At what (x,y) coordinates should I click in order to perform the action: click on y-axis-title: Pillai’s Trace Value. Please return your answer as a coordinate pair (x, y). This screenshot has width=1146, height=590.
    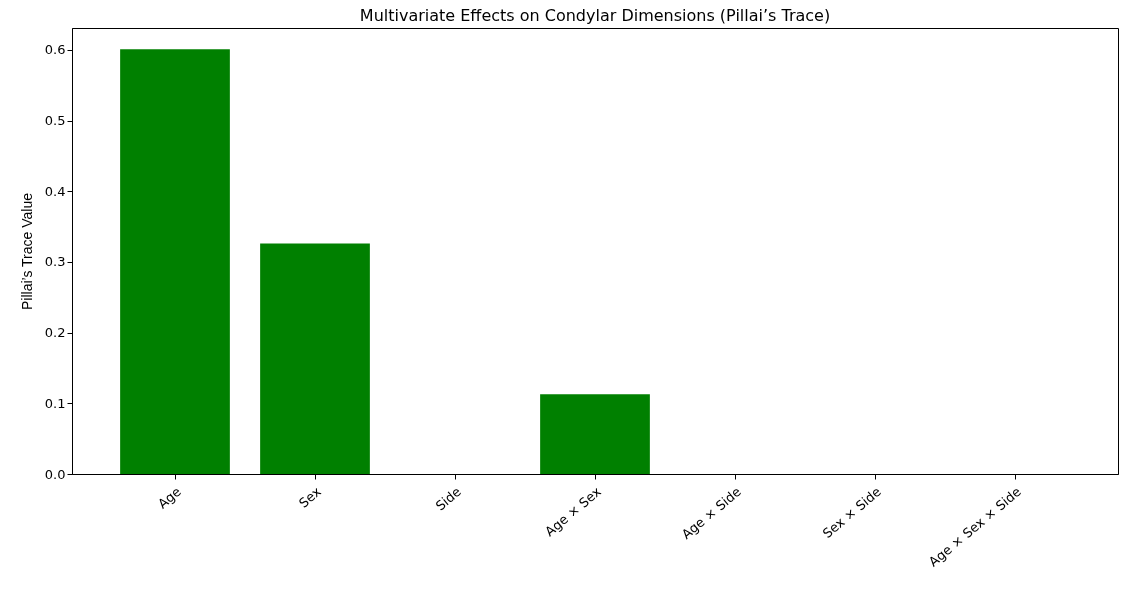
    Looking at the image, I should click on (26, 251).